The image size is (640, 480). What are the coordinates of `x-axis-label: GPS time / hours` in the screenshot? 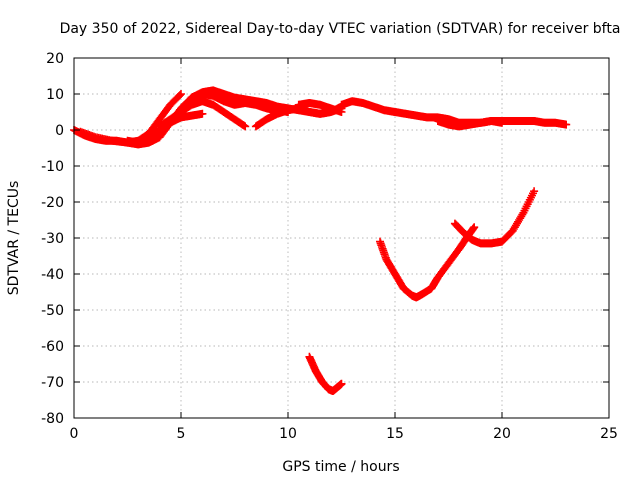 It's located at (340, 467).